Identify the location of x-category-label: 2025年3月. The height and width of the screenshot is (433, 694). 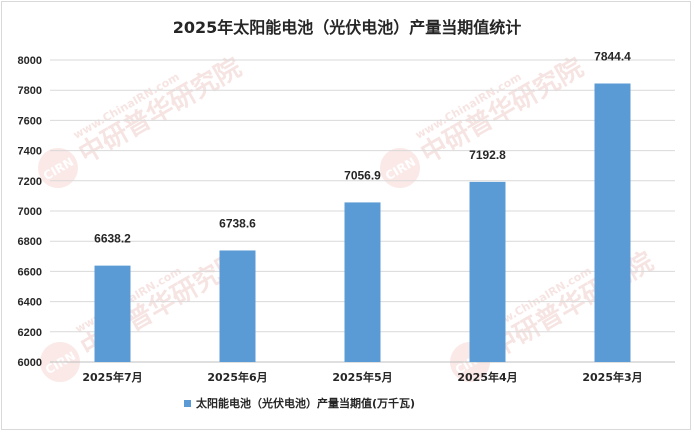
(612, 377).